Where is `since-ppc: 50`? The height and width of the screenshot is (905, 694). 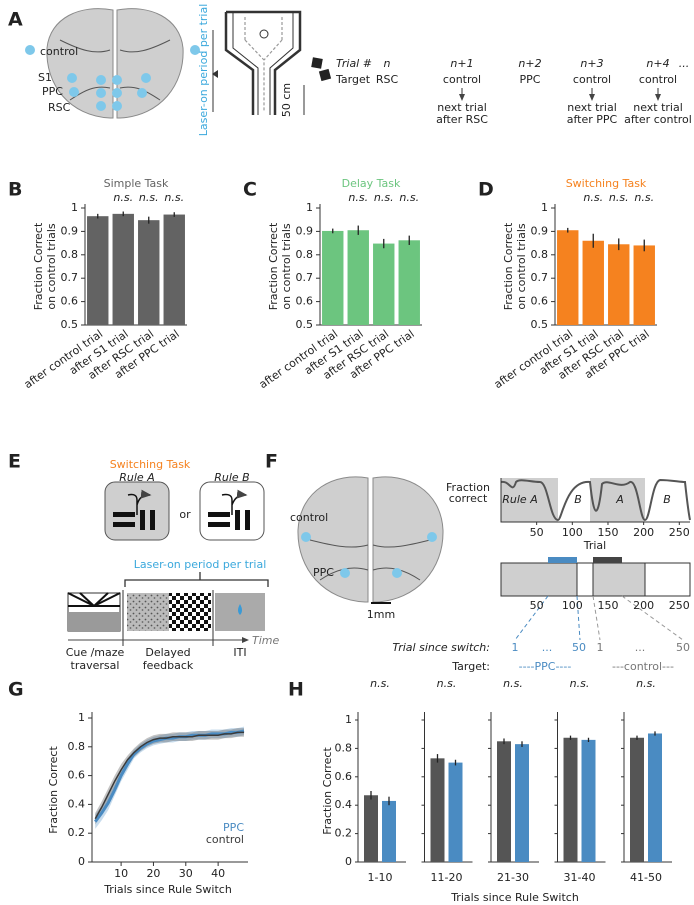 since-ppc: 50 is located at coordinates (579, 647).